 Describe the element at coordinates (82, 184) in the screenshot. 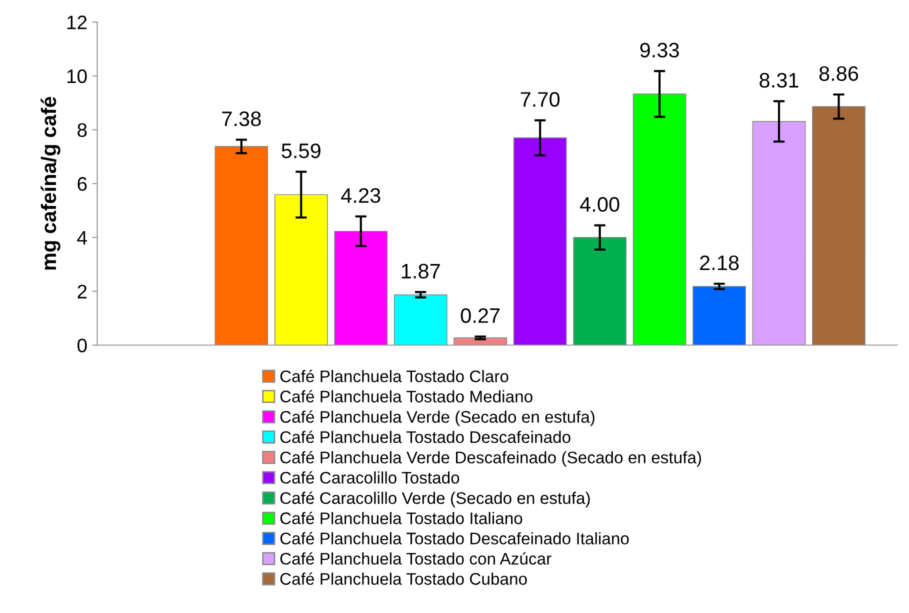

I see `y-tick-label: 6` at that location.